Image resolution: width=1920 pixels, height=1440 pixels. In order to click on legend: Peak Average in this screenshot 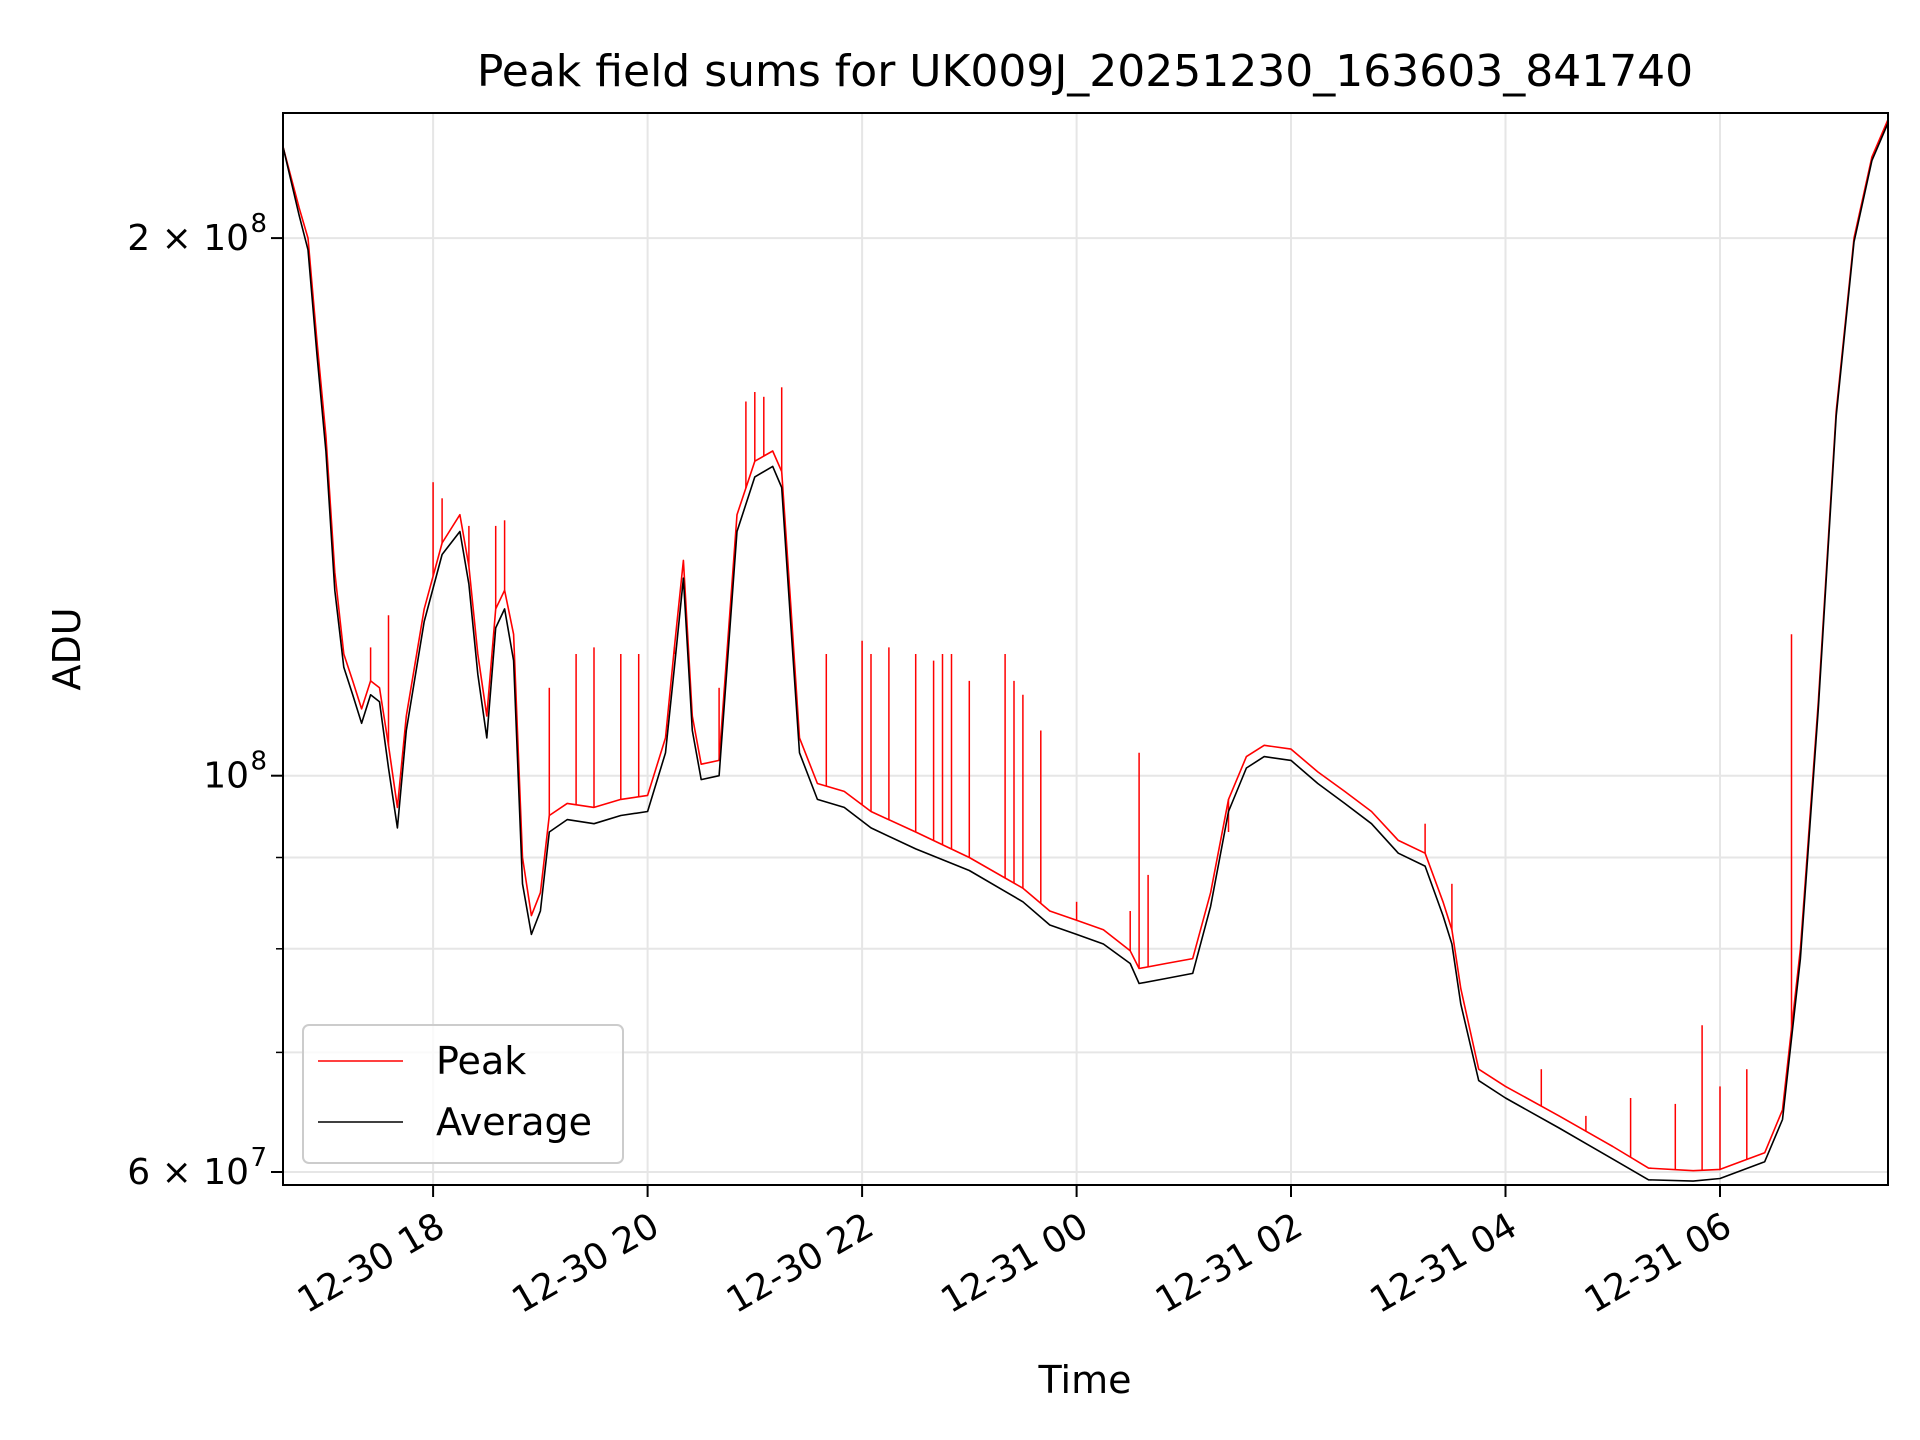, I will do `click(463, 1094)`.